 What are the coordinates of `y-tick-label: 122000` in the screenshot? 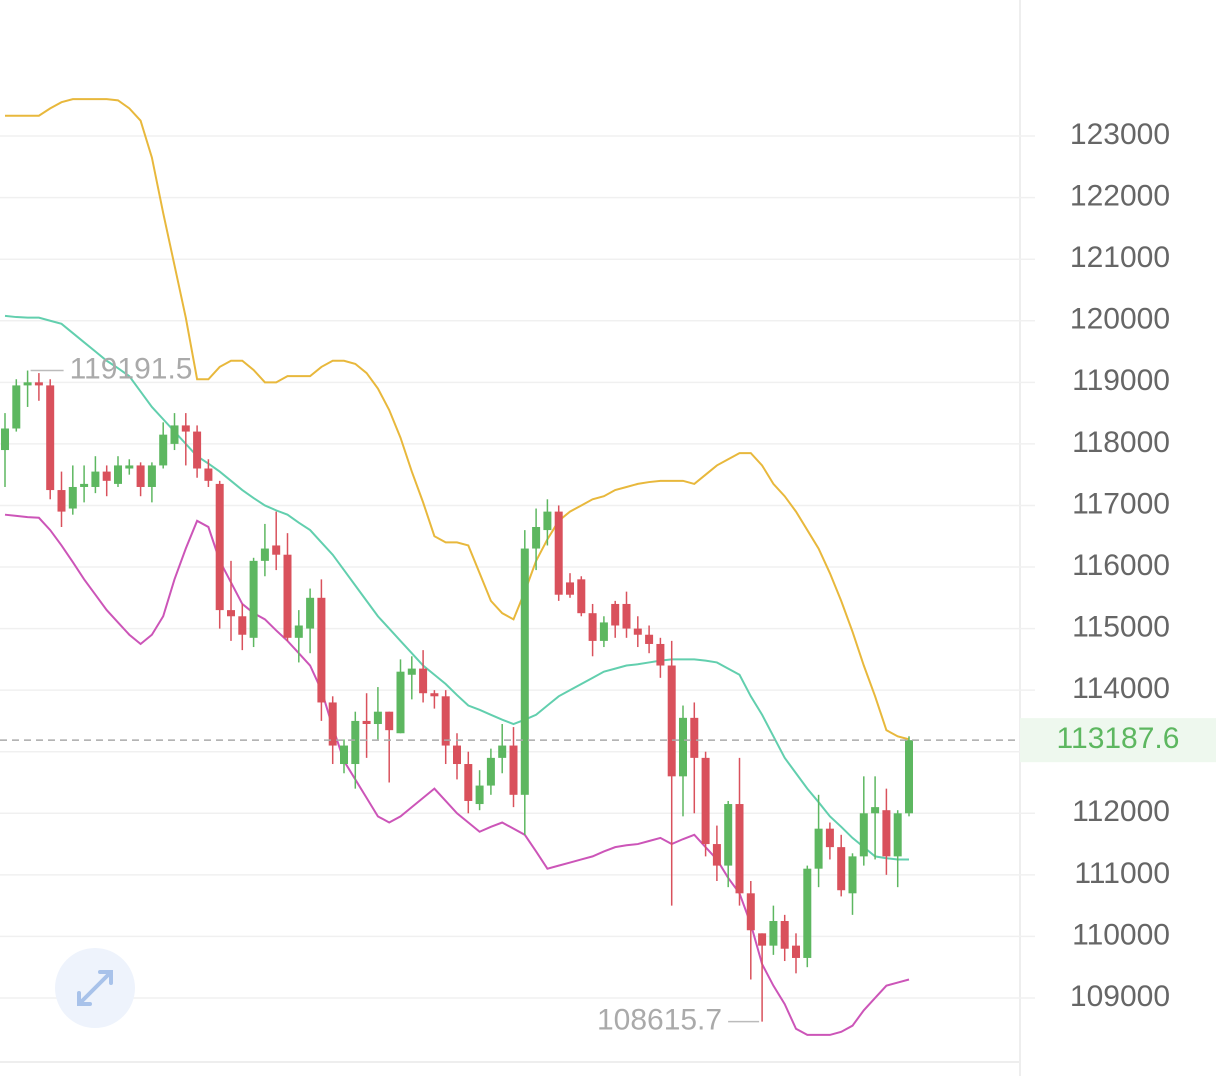 It's located at (1120, 196).